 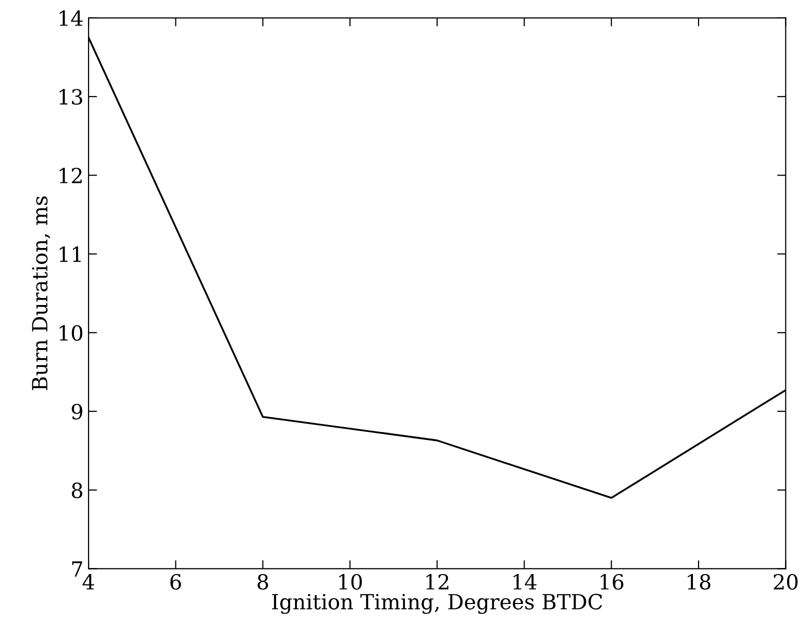 I want to click on y-tick-label: 10, so click(x=71, y=333).